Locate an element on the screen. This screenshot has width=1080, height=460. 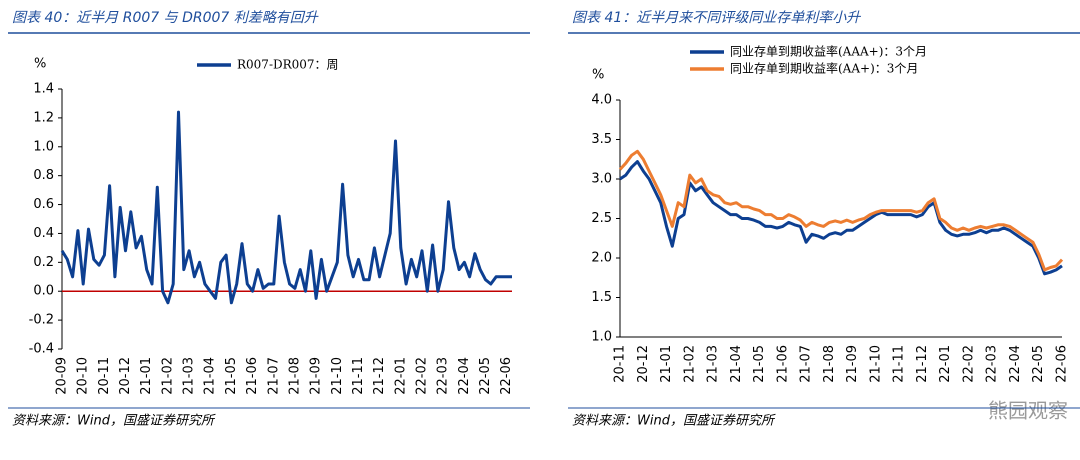
y-tick-label: 0.8 is located at coordinates (43, 175).